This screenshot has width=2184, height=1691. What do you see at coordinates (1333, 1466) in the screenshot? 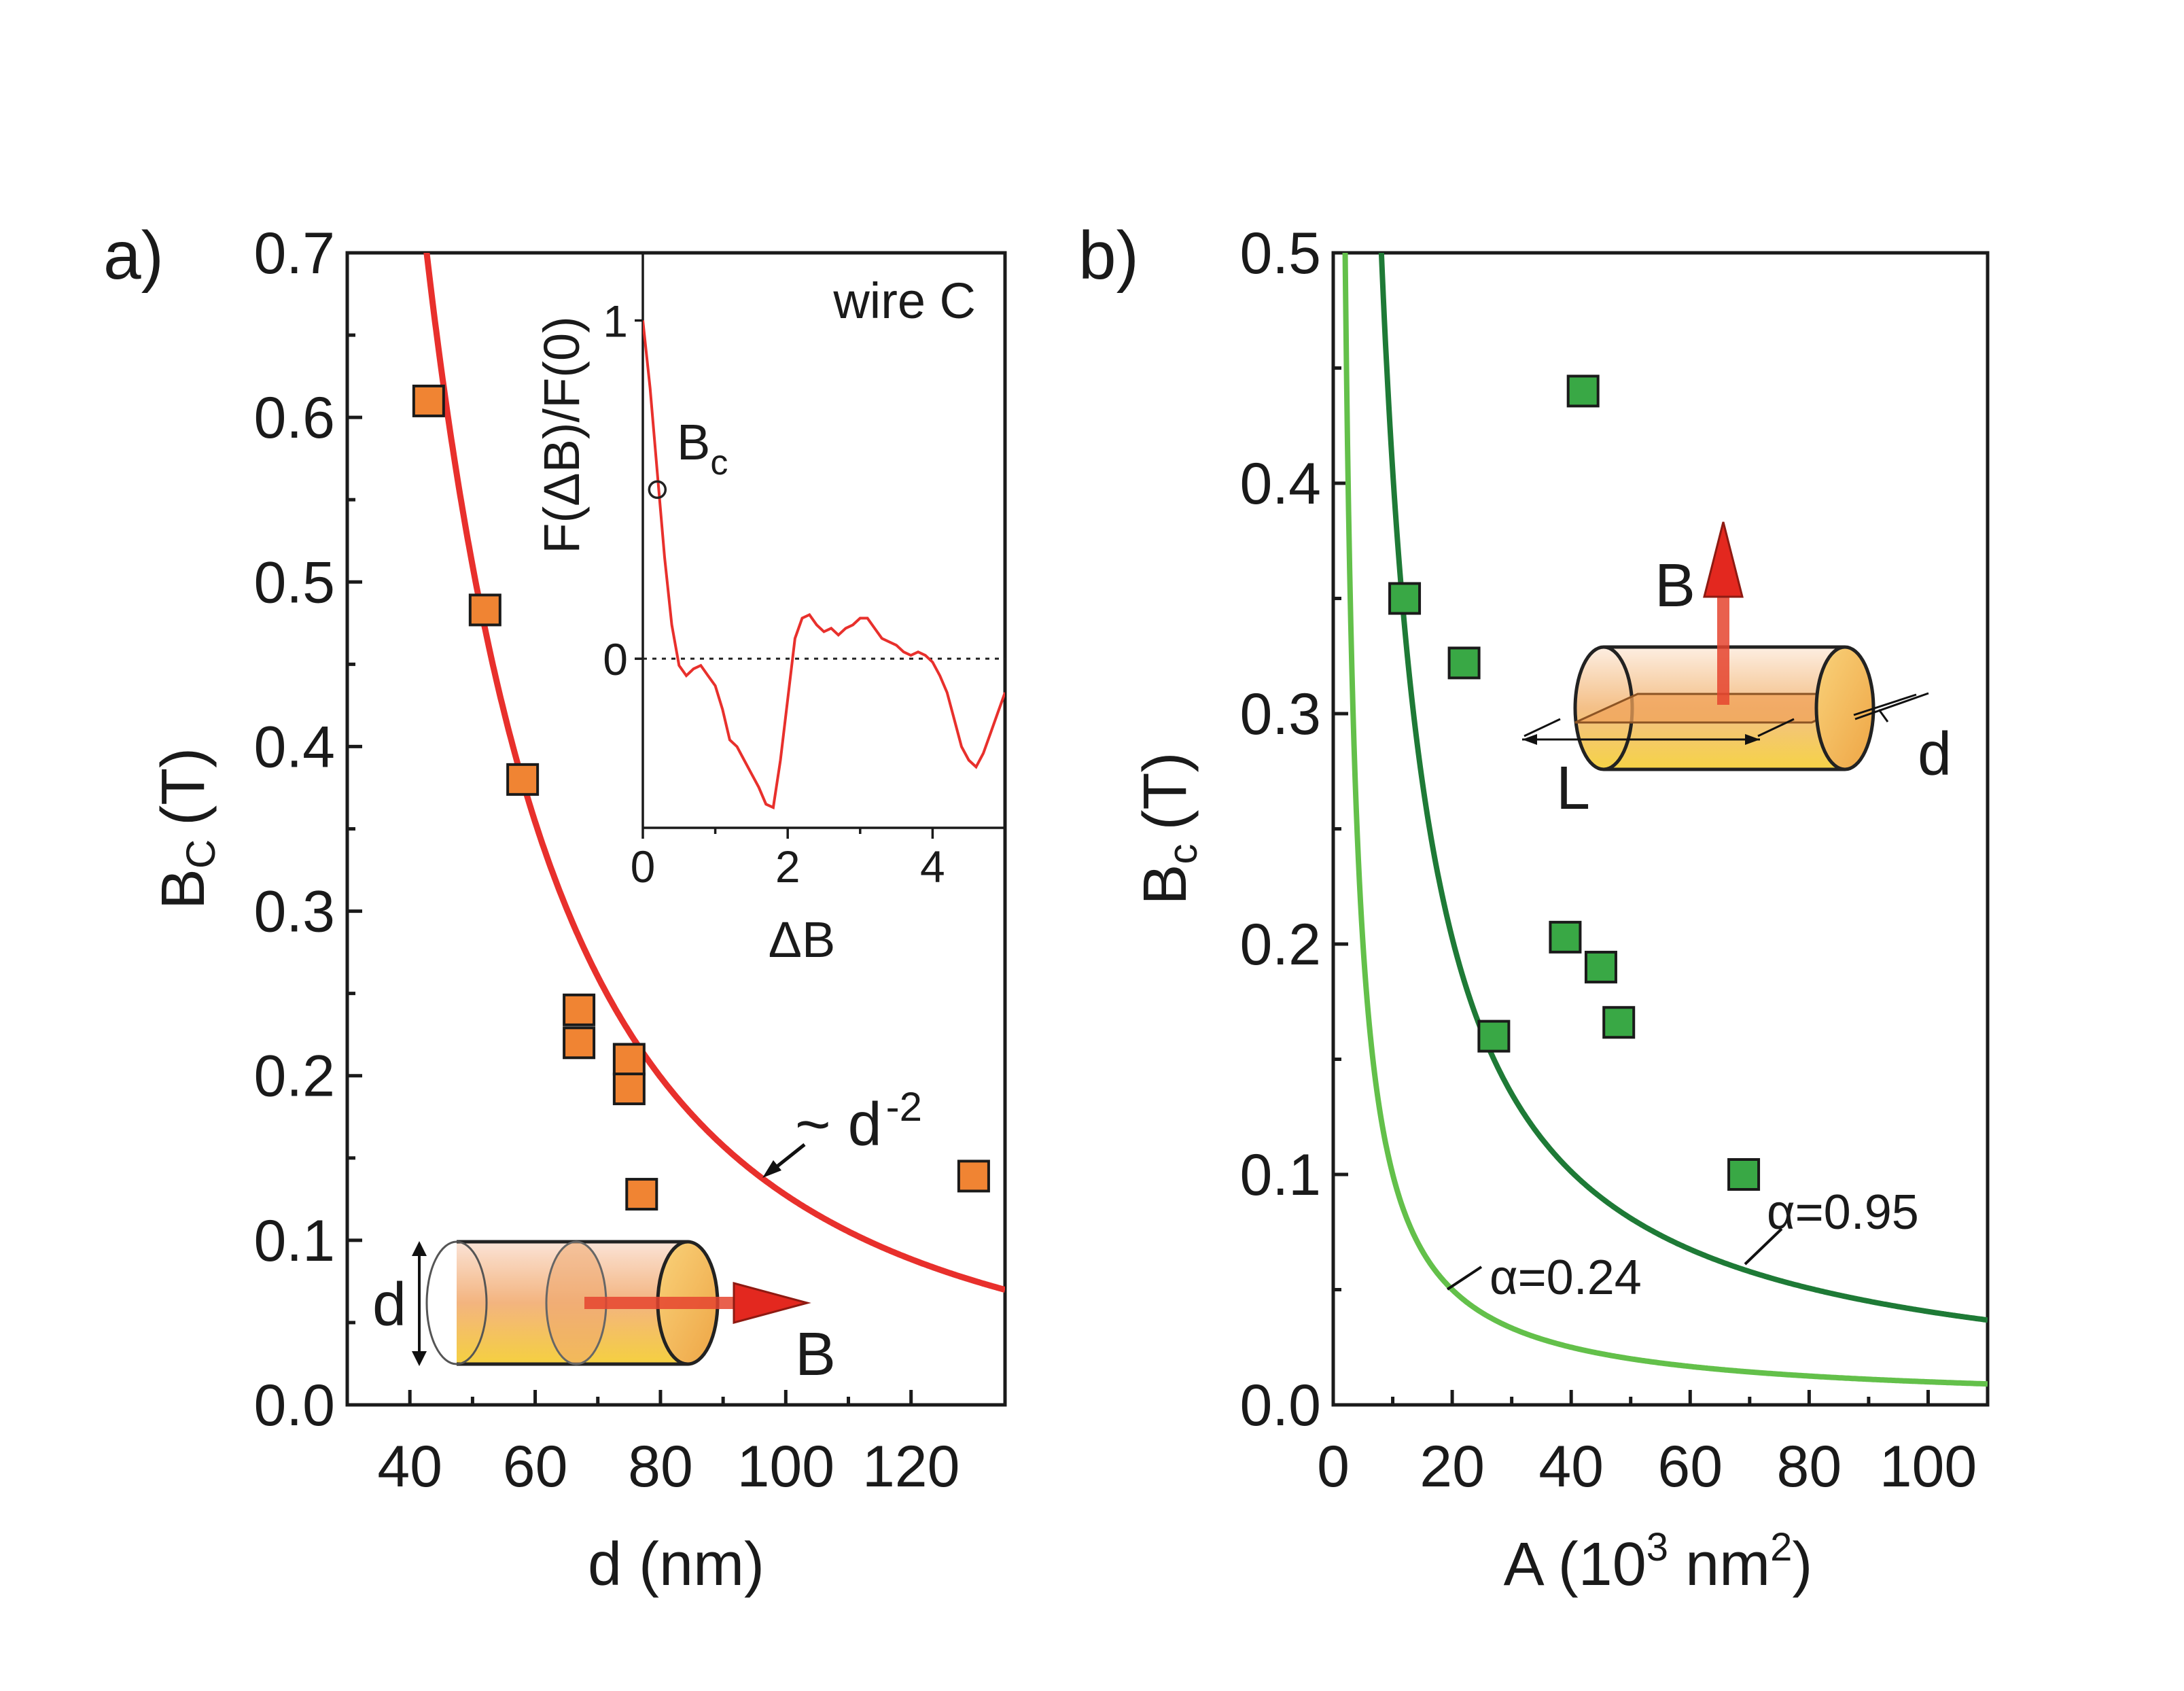
I see `x-tick-label: 0` at bounding box center [1333, 1466].